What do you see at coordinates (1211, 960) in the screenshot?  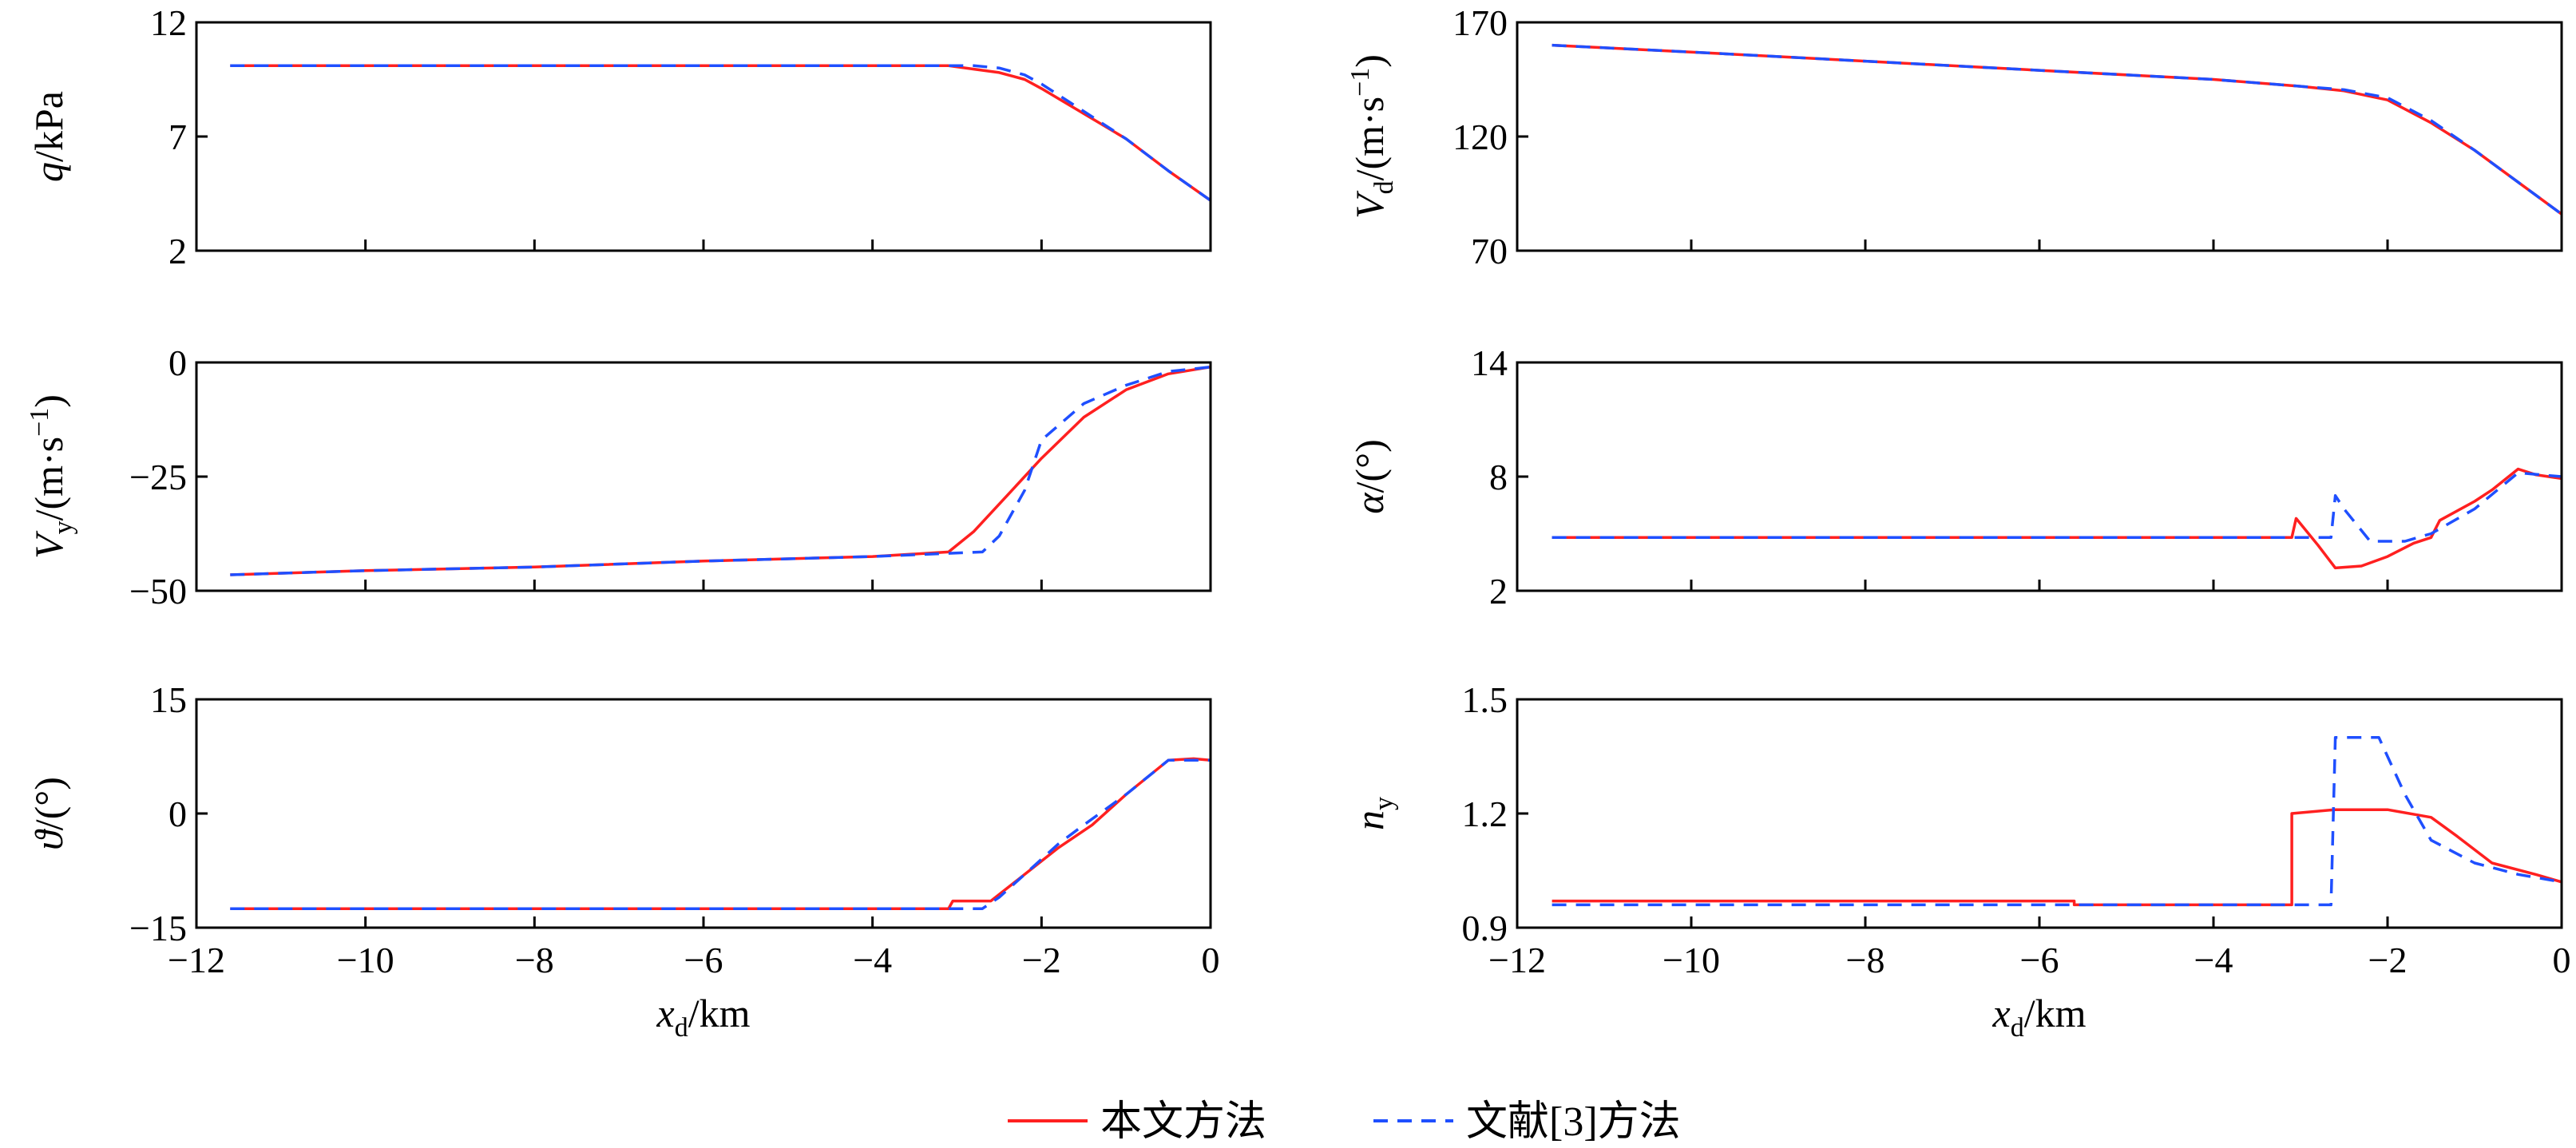 I see `x-tick-label-theta-6: 0` at bounding box center [1211, 960].